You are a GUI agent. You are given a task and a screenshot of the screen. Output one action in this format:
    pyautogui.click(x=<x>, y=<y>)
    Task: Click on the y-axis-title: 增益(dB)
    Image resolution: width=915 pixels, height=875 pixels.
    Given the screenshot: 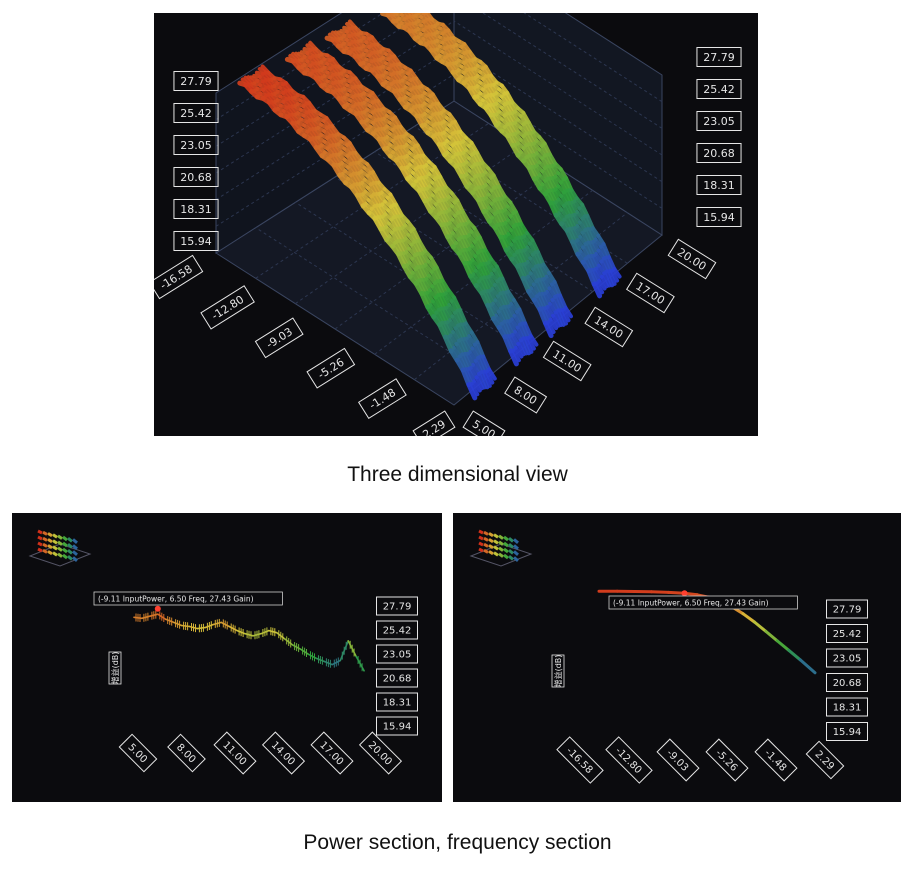 What is the action you would take?
    pyautogui.click(x=115, y=668)
    